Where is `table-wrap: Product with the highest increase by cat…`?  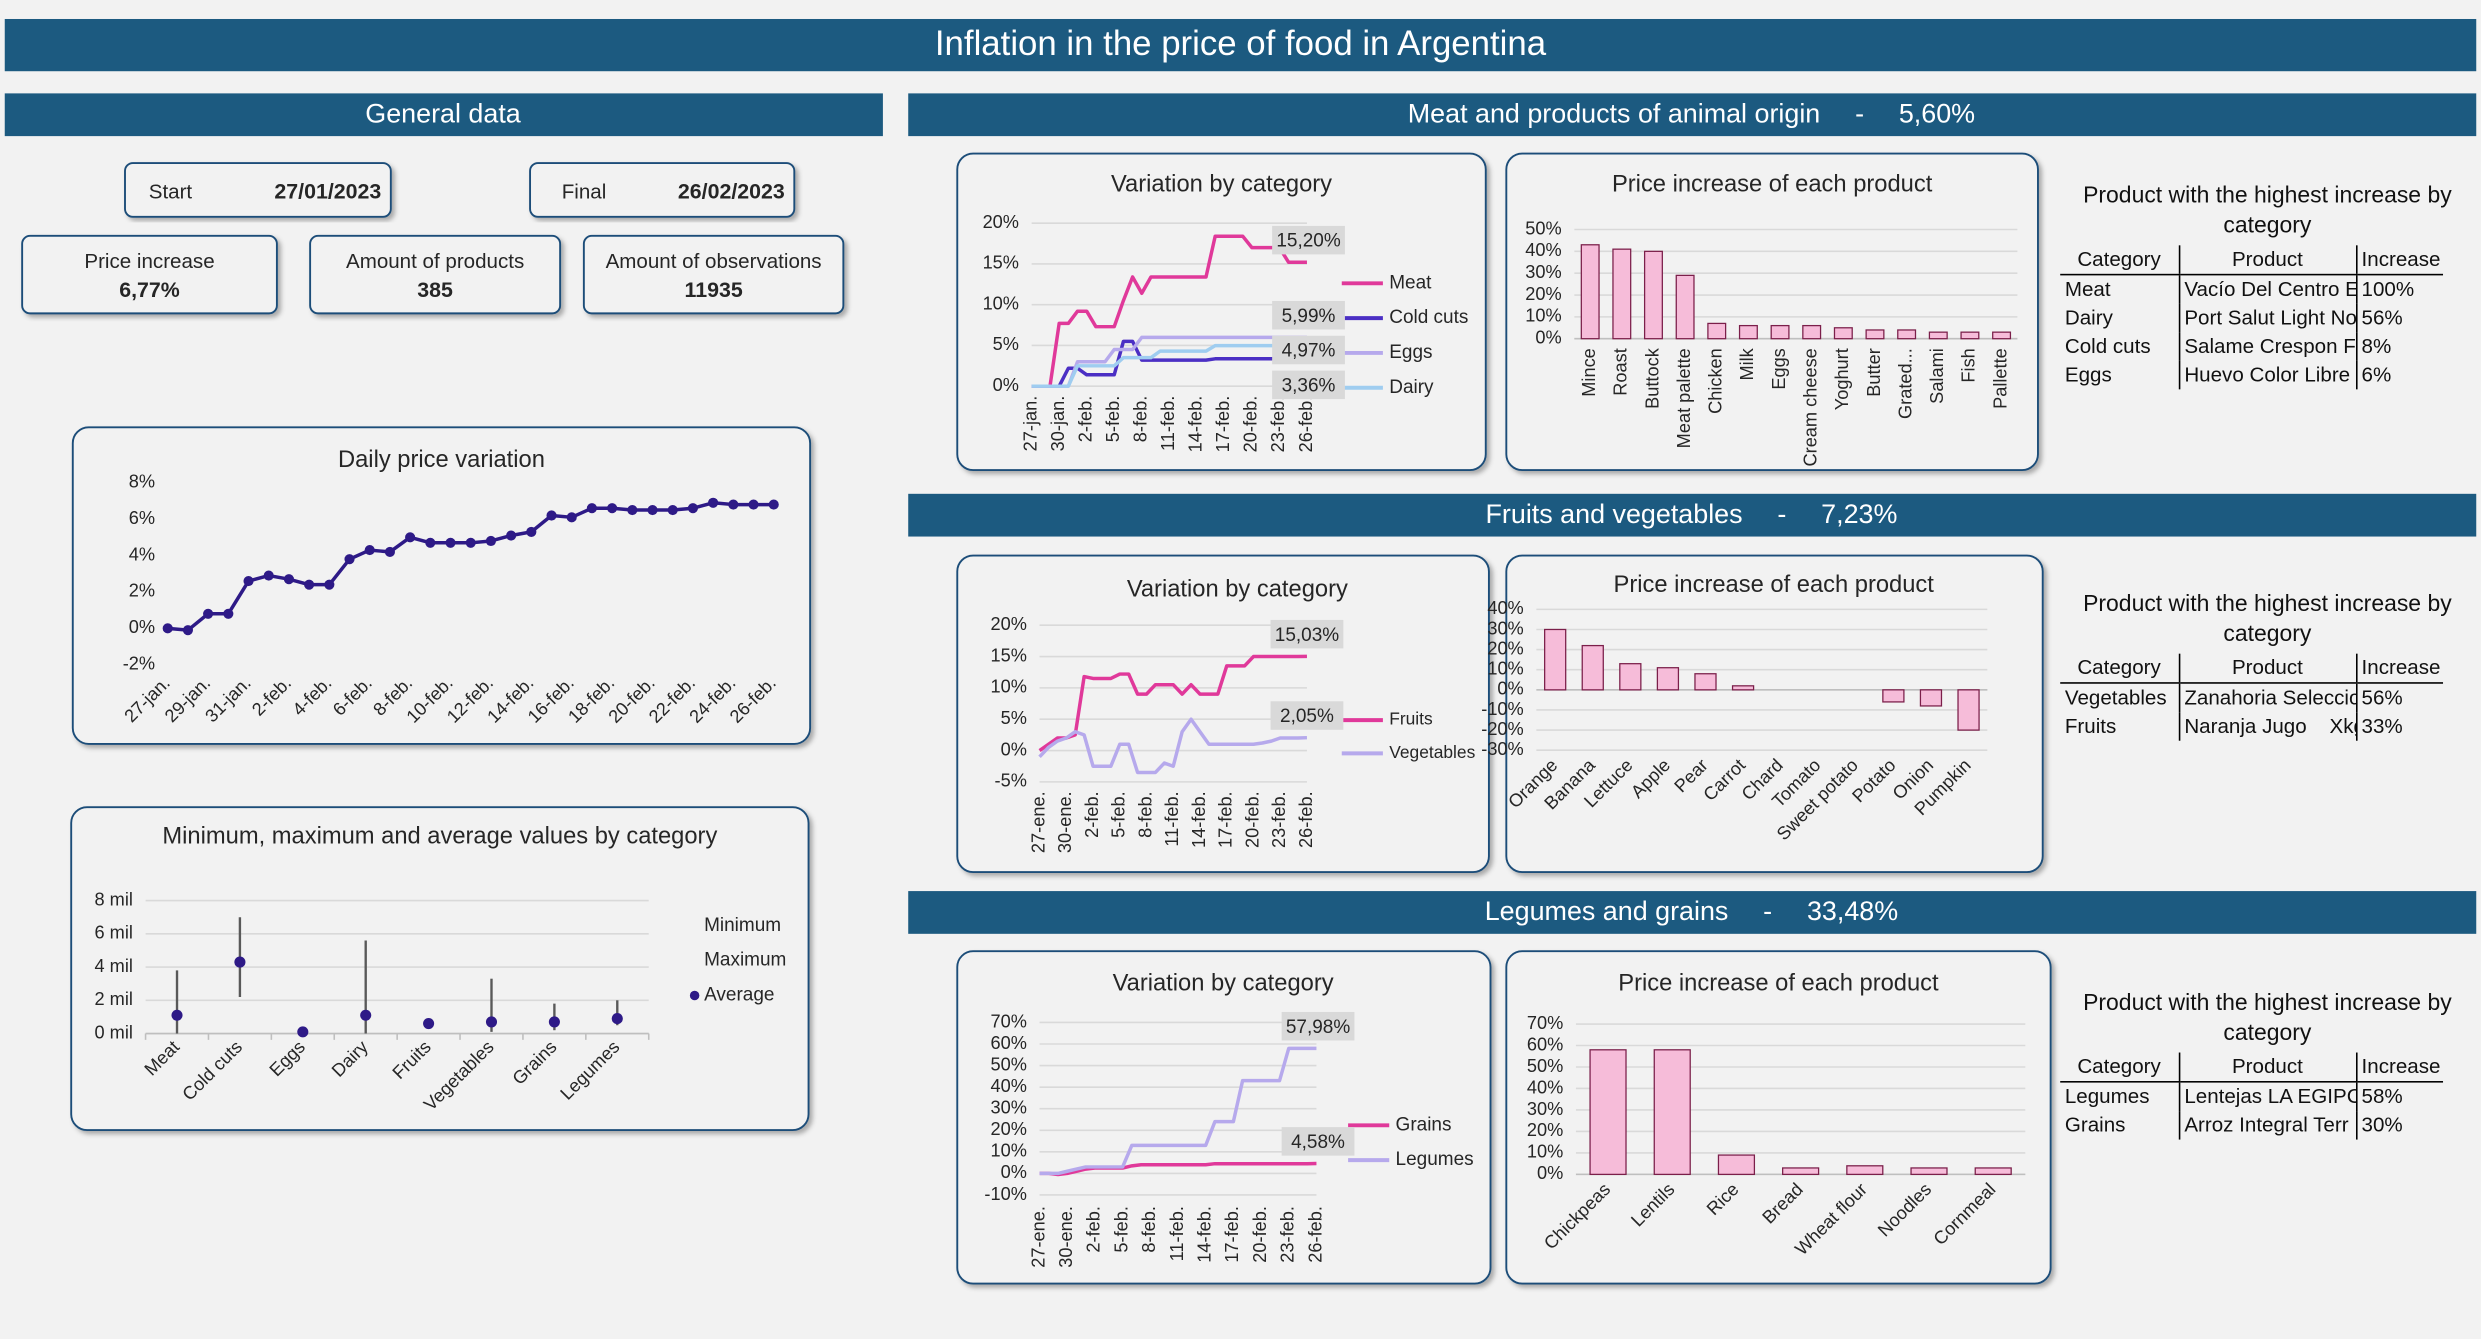 table-wrap: Product with the highest increase by cat… is located at coordinates (2267, 286).